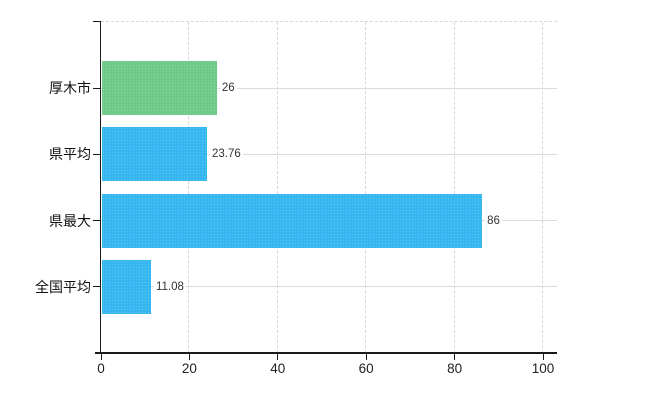  I want to click on category-label: 厚木市, so click(70, 88).